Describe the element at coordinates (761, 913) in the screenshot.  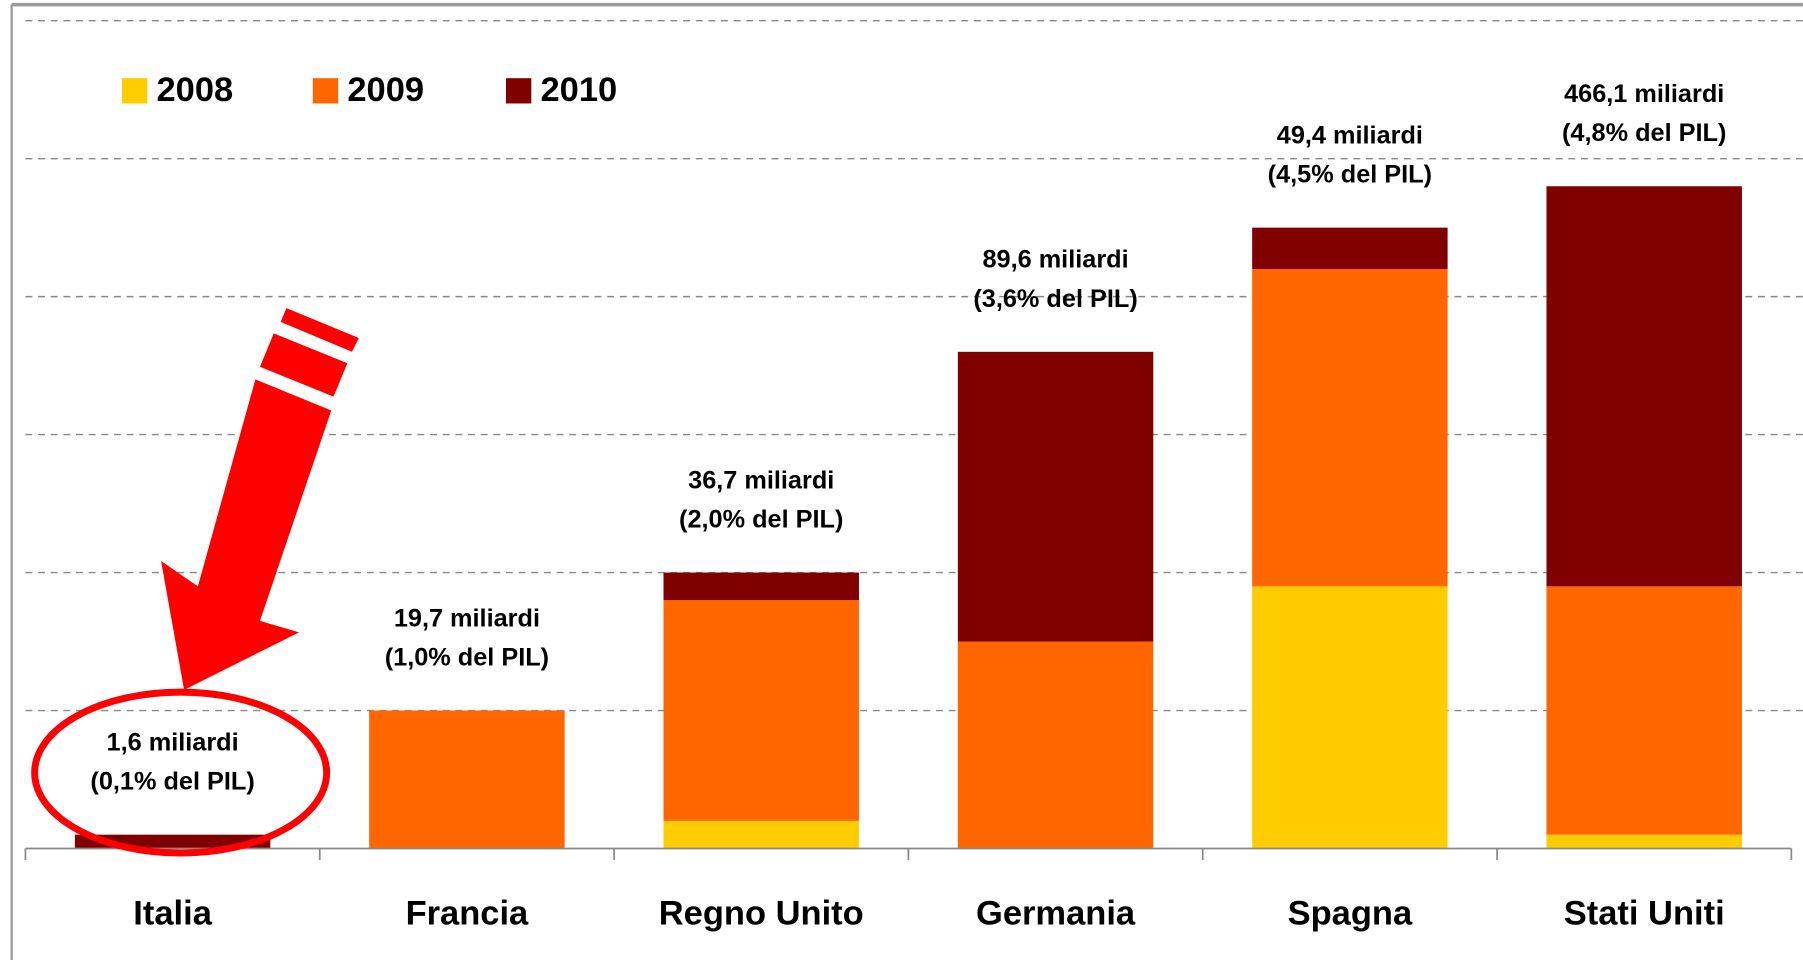
I see `x-tick-label: Regno Unito` at that location.